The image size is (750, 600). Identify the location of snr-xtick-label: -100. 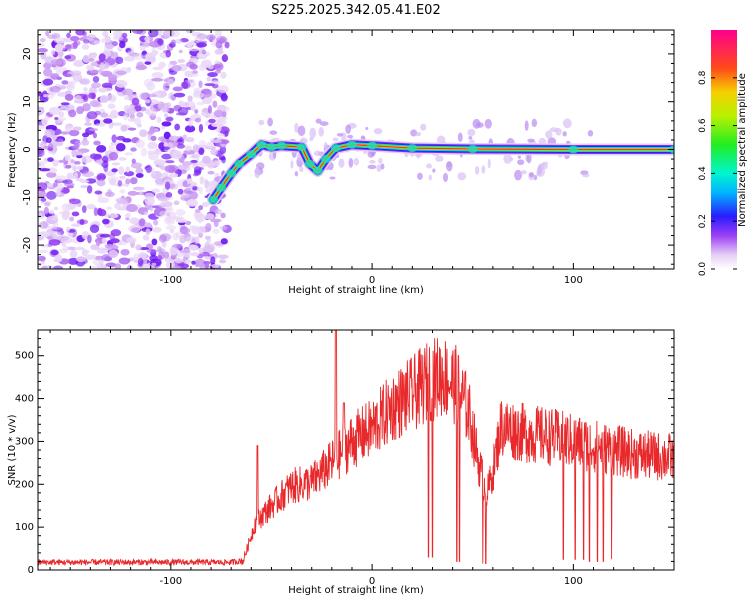
(170, 581).